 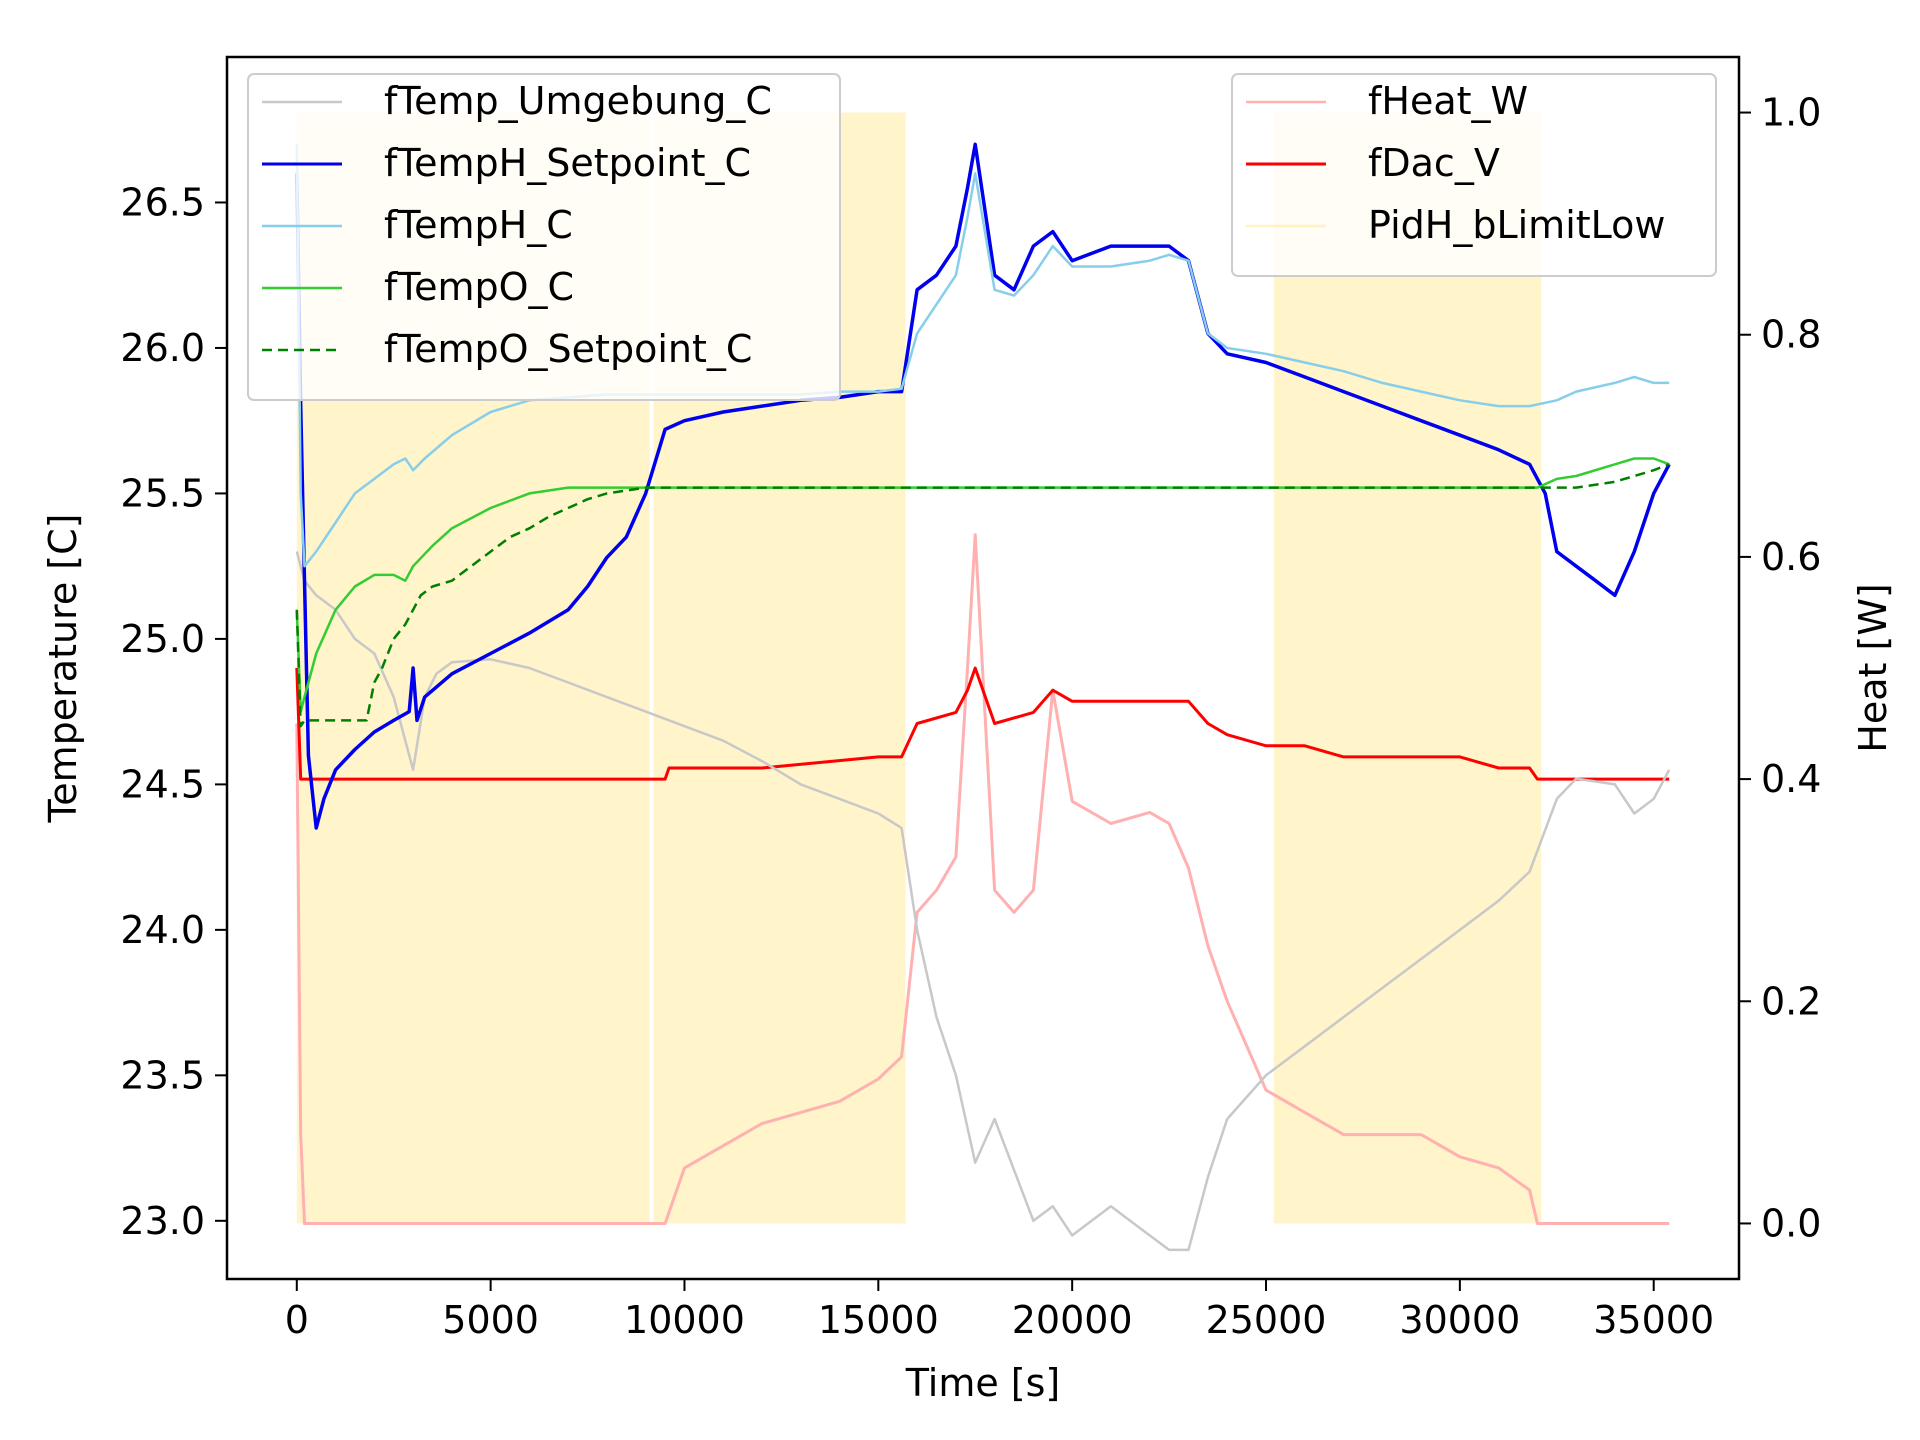 I want to click on legend-label-ftemp-umgebung-c: fTemp_Umgebung_C, so click(x=578, y=101).